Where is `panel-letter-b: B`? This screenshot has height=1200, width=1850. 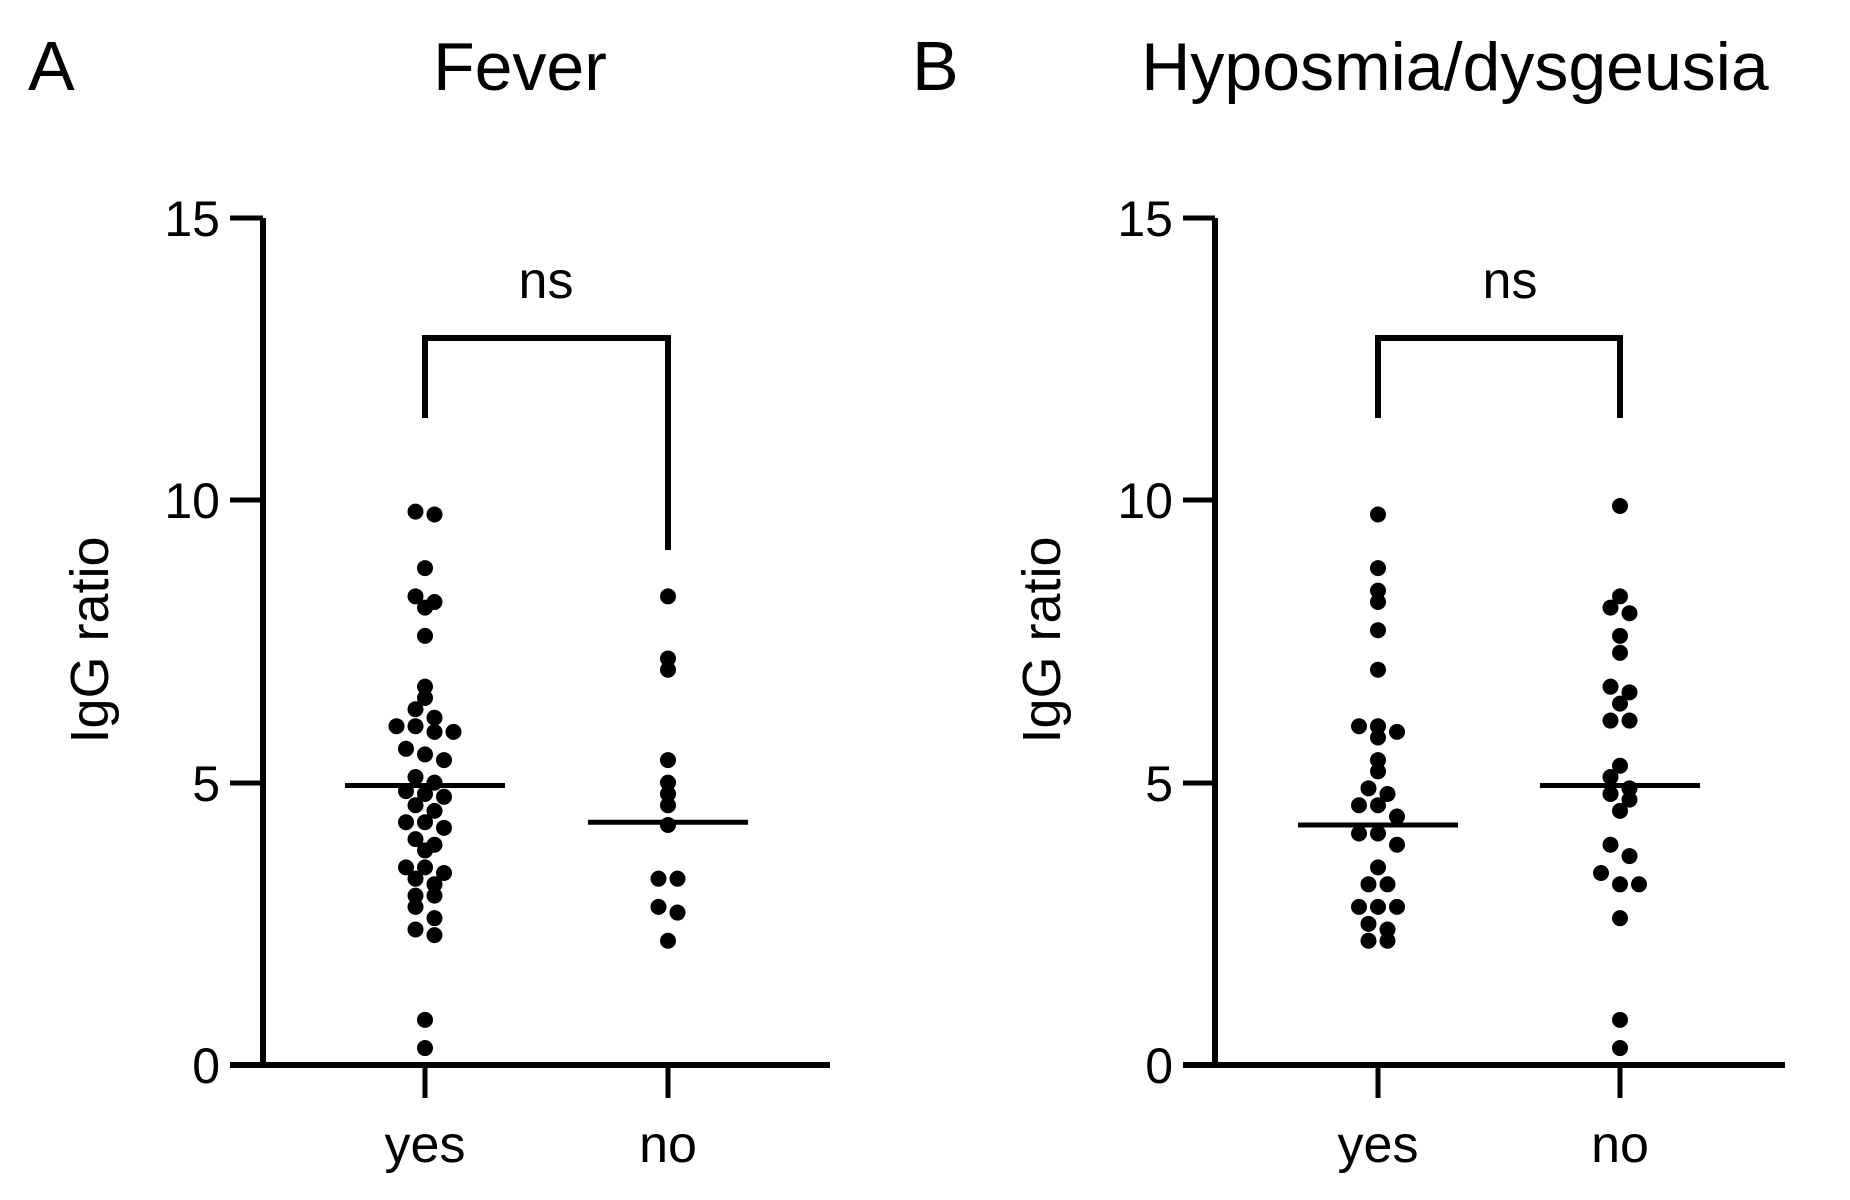
panel-letter-b: B is located at coordinates (935, 66).